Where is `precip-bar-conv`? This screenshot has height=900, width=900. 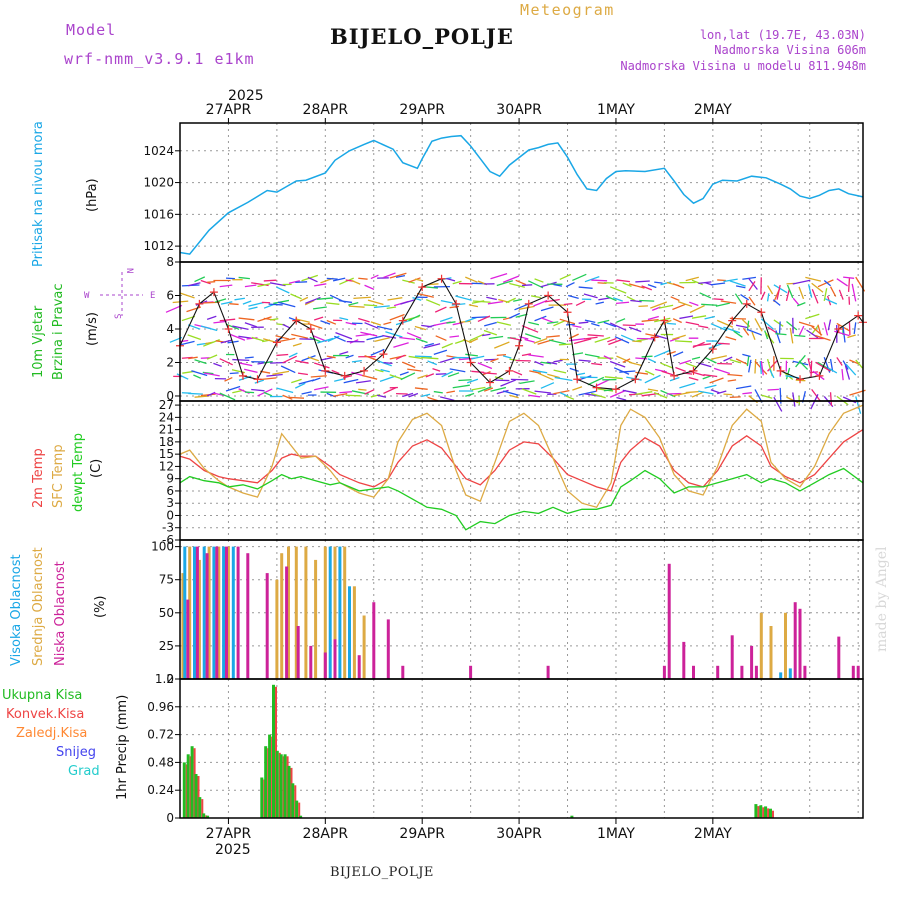
precip-bar-conv is located at coordinates (773, 814).